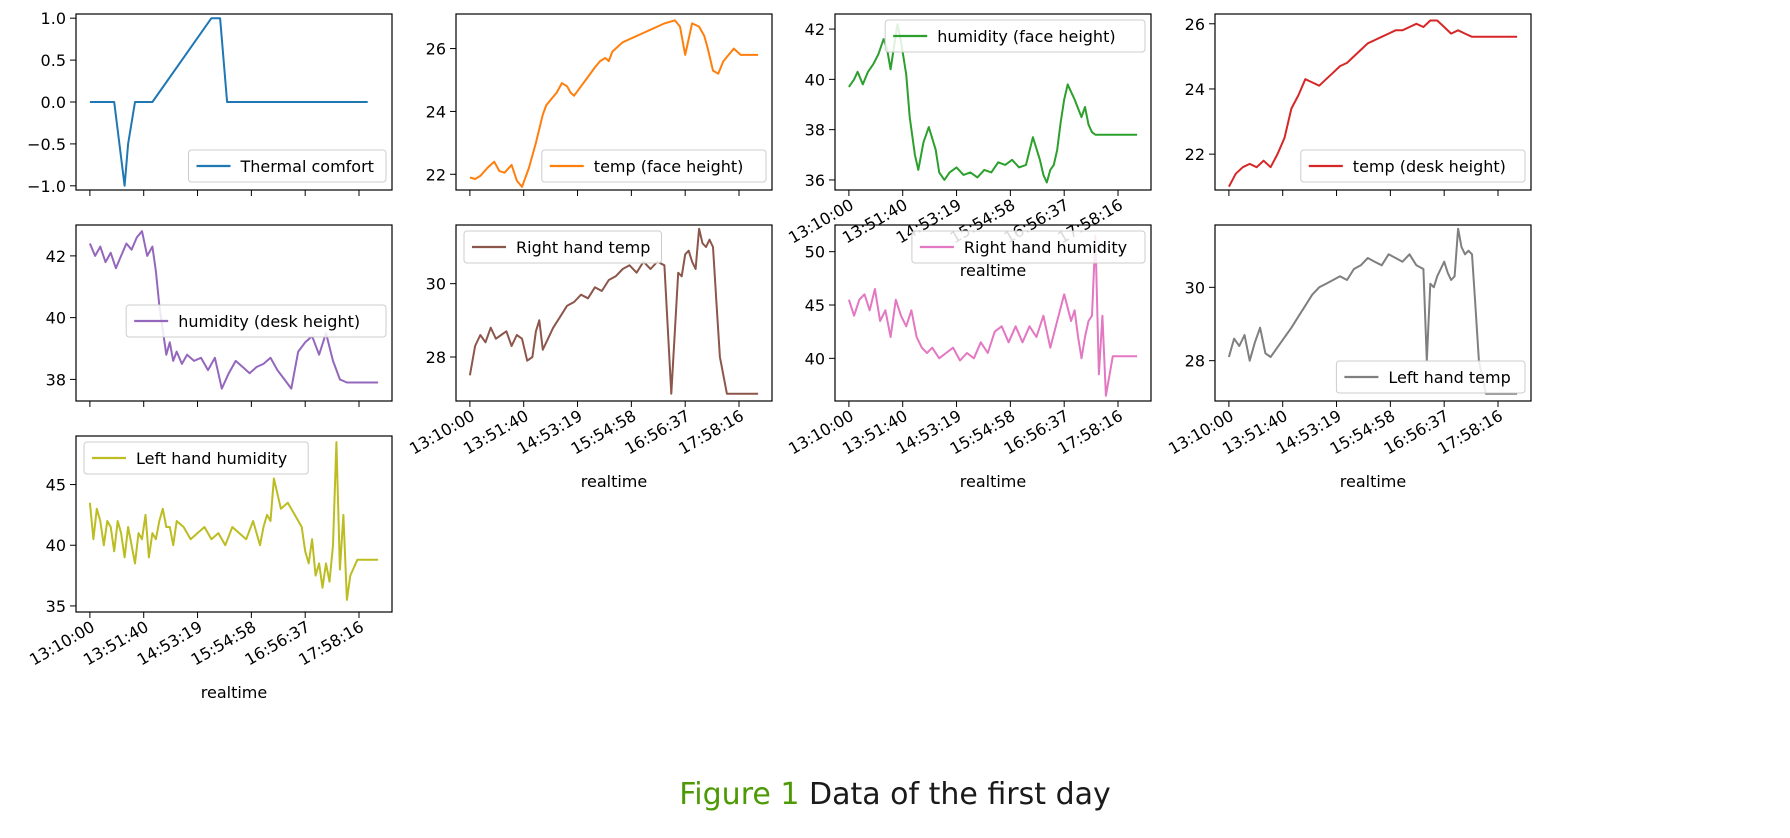 The height and width of the screenshot is (838, 1790). I want to click on legend-label: Thermal comfort, so click(307, 166).